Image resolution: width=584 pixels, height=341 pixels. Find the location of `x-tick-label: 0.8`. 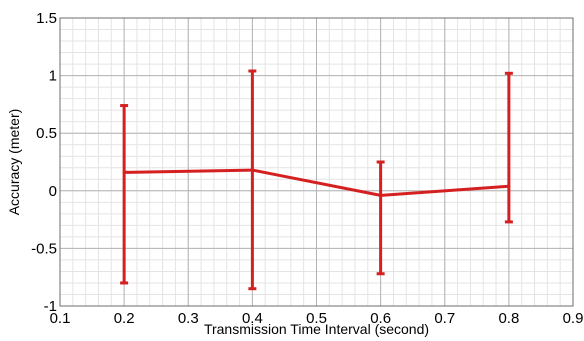

x-tick-label: 0.8 is located at coordinates (508, 318).